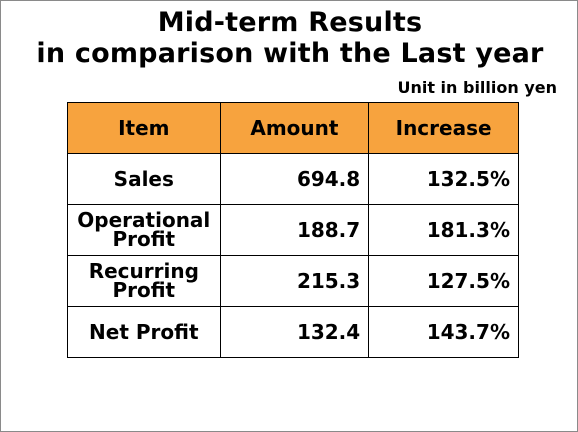 The height and width of the screenshot is (432, 578). What do you see at coordinates (443, 179) in the screenshot?
I see `row-increase: 132.5%` at bounding box center [443, 179].